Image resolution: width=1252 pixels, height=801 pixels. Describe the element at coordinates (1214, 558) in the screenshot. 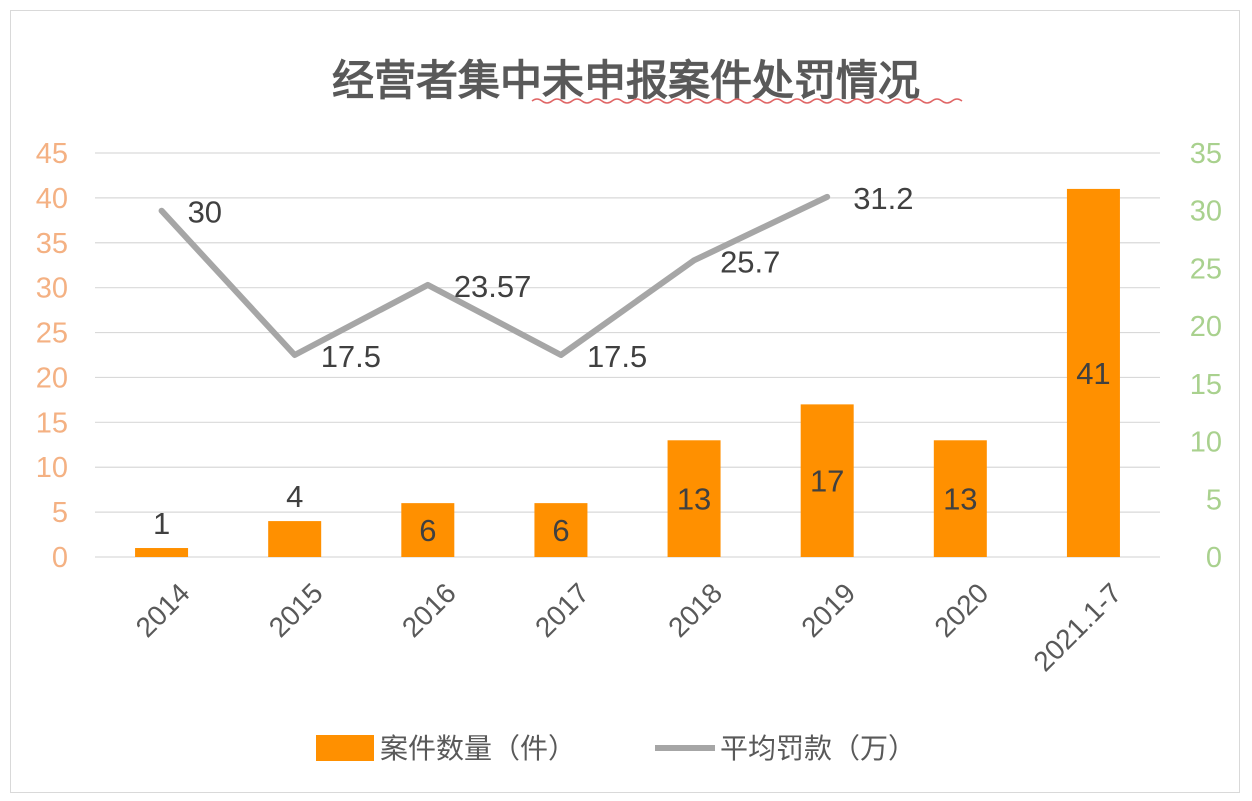

I see `right-axis-tick-label: 0` at that location.